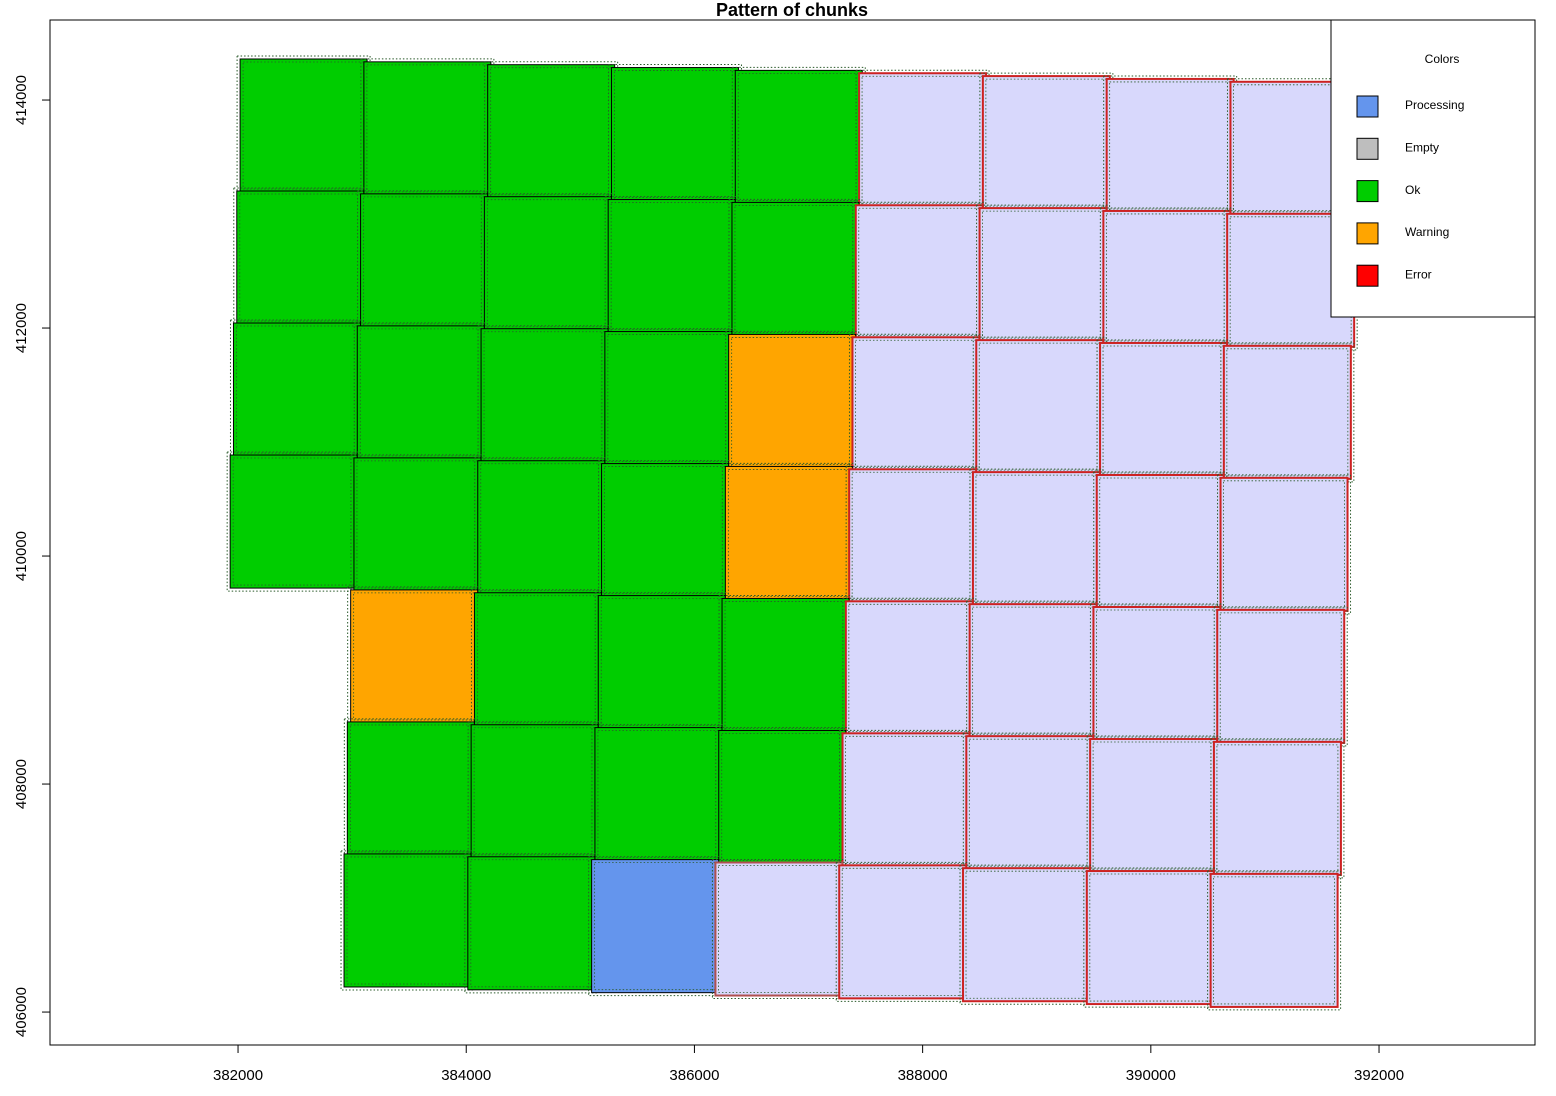 The height and width of the screenshot is (1096, 1556). What do you see at coordinates (21, 328) in the screenshot?
I see `y-tick-label: 412000` at bounding box center [21, 328].